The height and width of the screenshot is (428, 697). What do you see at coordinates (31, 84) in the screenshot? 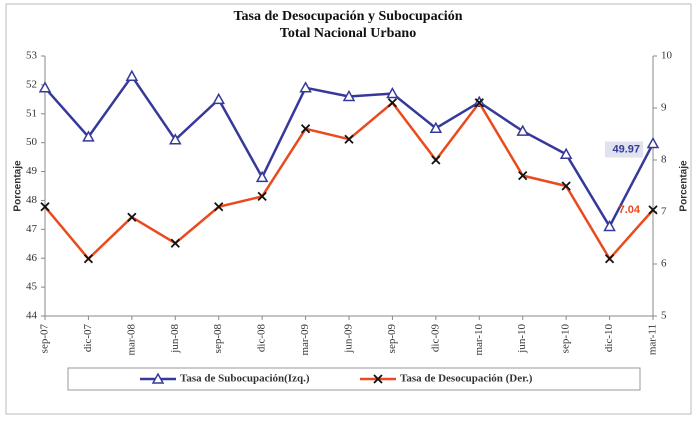
I see `y-tick-label: 52` at bounding box center [31, 84].